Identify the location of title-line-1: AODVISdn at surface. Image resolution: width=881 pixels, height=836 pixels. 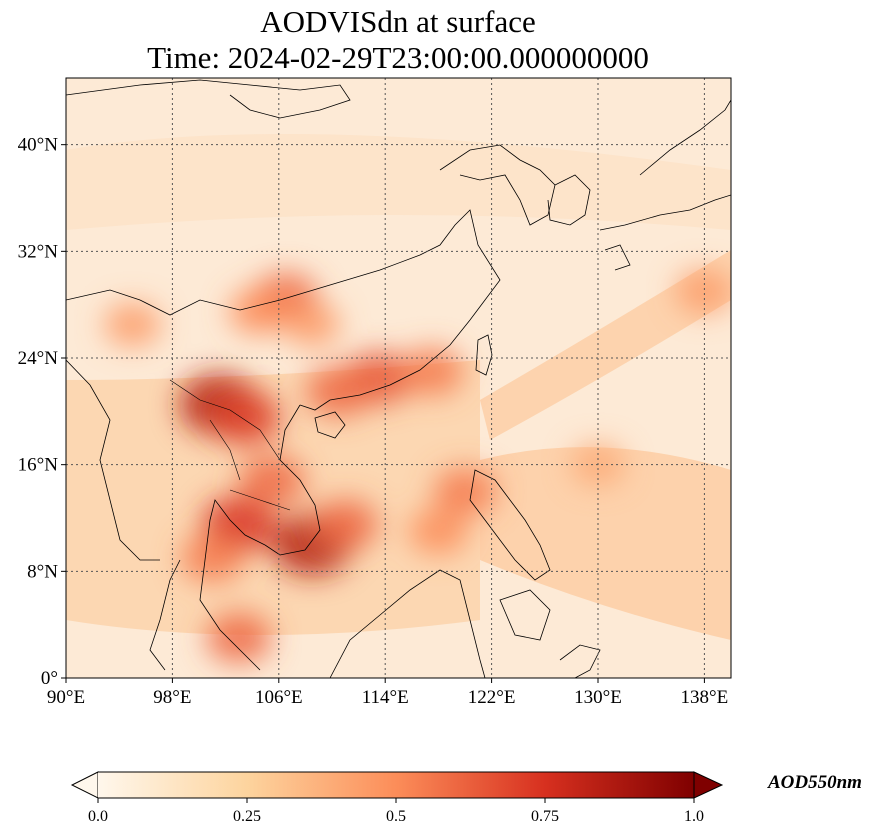
(398, 21).